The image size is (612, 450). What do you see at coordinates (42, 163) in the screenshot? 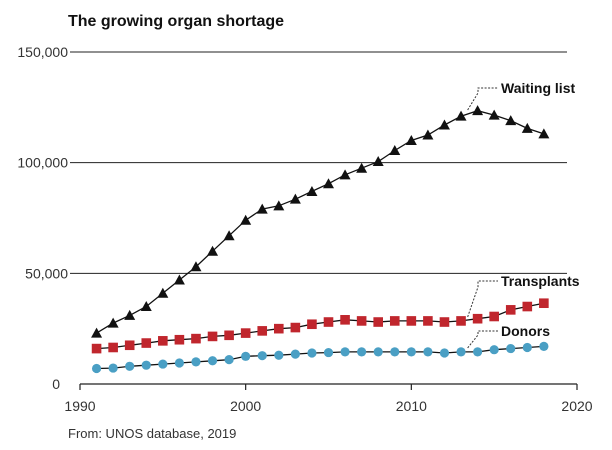
I see `y-tick-label: 100,000` at bounding box center [42, 163].